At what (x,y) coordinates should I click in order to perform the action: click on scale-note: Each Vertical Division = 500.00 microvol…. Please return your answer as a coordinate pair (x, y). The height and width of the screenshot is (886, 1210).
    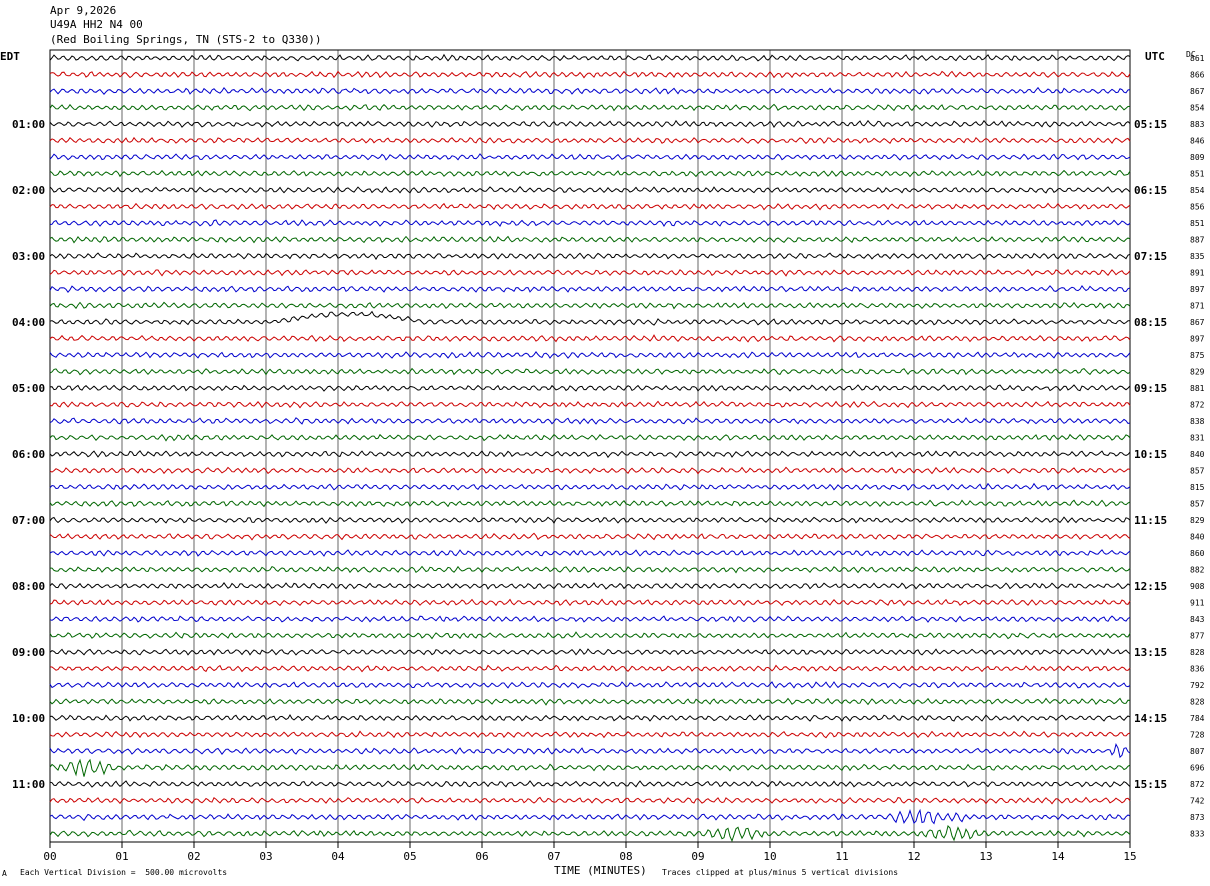
    Looking at the image, I should click on (124, 872).